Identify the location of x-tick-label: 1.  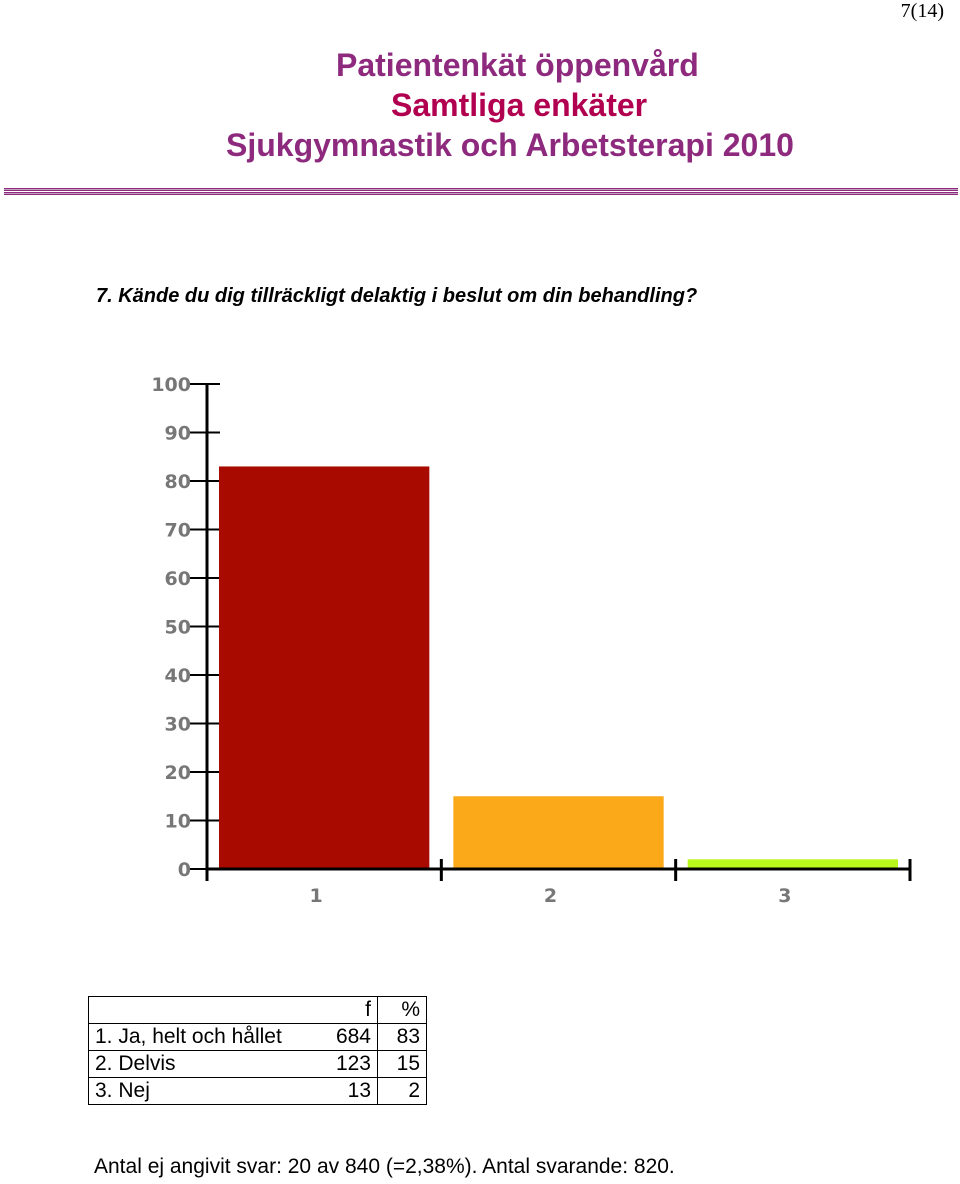
(316, 896).